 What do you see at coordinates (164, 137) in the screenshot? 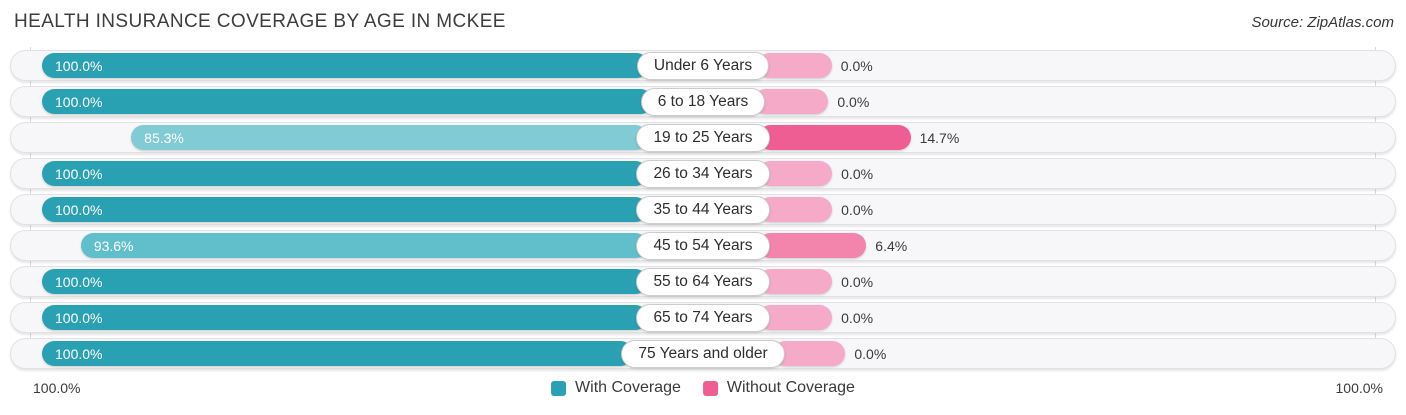
I see `with-coverage-value: 85.3%` at bounding box center [164, 137].